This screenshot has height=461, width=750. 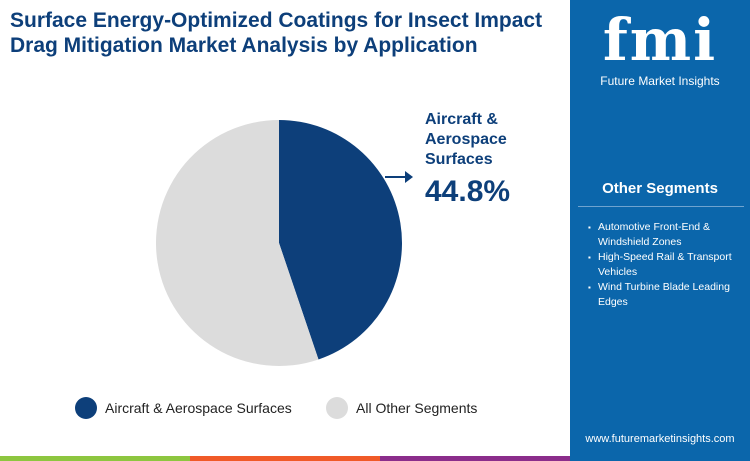 What do you see at coordinates (95, 458) in the screenshot?
I see `footer-bar-green` at bounding box center [95, 458].